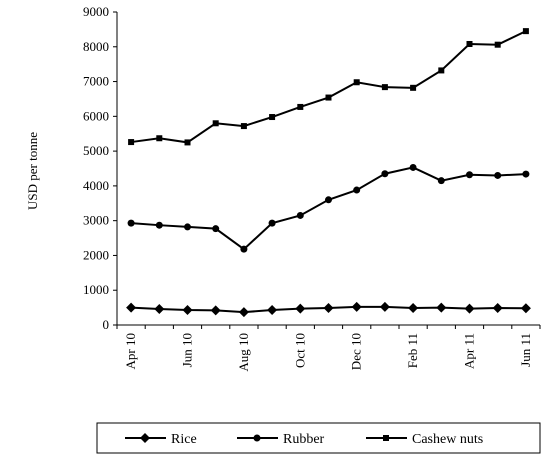  Describe the element at coordinates (304, 439) in the screenshot. I see `legend-label-rubber: Rubber` at that location.